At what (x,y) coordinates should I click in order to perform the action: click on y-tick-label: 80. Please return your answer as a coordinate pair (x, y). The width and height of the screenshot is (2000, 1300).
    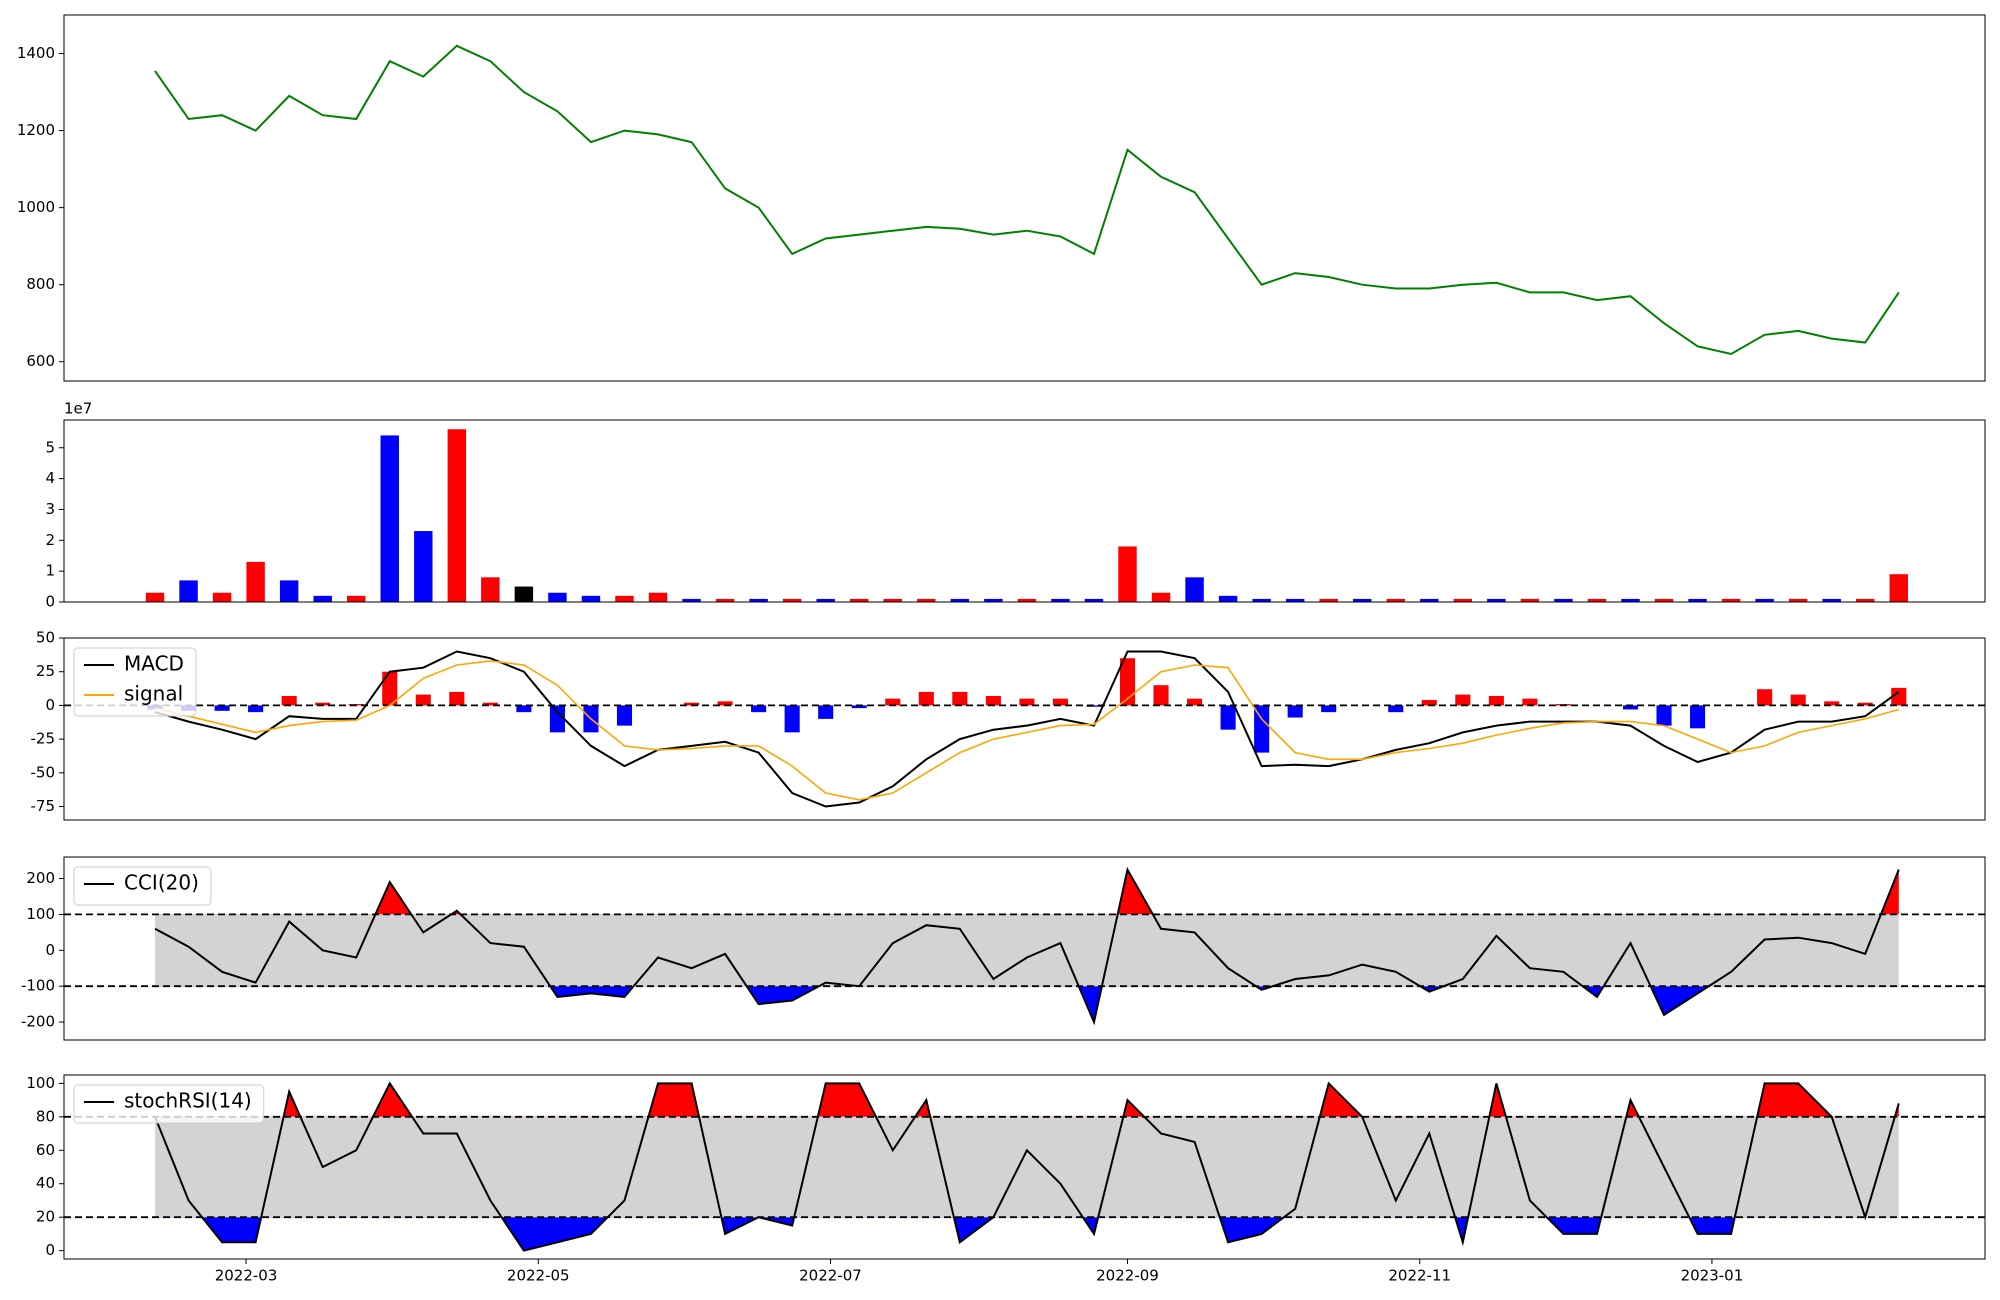
    Looking at the image, I should click on (45, 1116).